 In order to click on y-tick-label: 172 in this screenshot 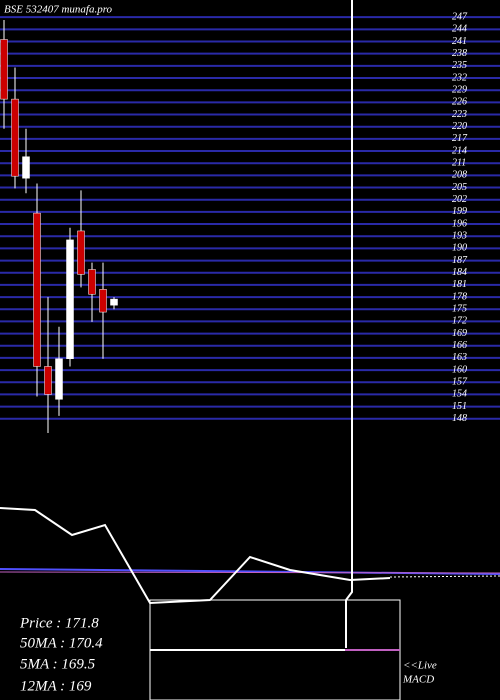, I will do `click(459, 321)`.